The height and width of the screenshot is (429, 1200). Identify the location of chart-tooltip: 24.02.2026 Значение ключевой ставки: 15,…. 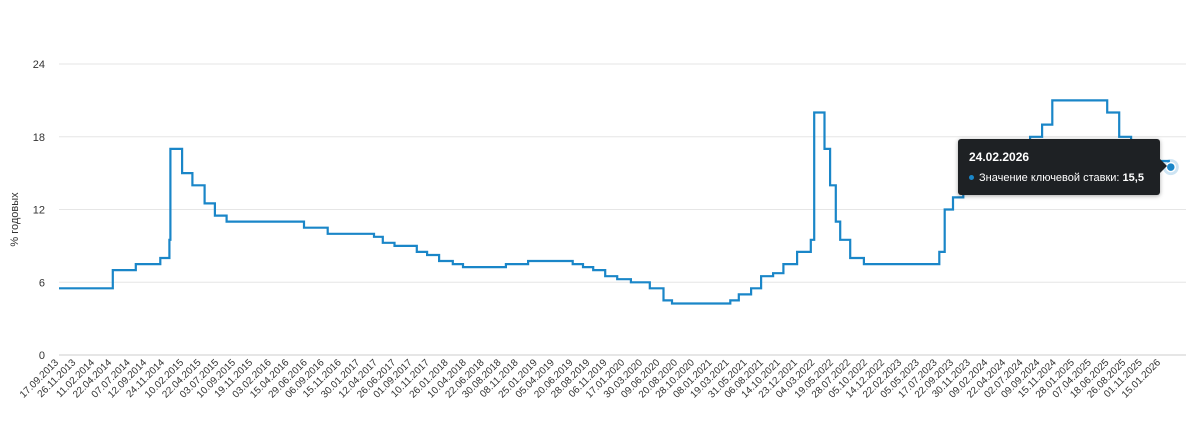
(1062, 167).